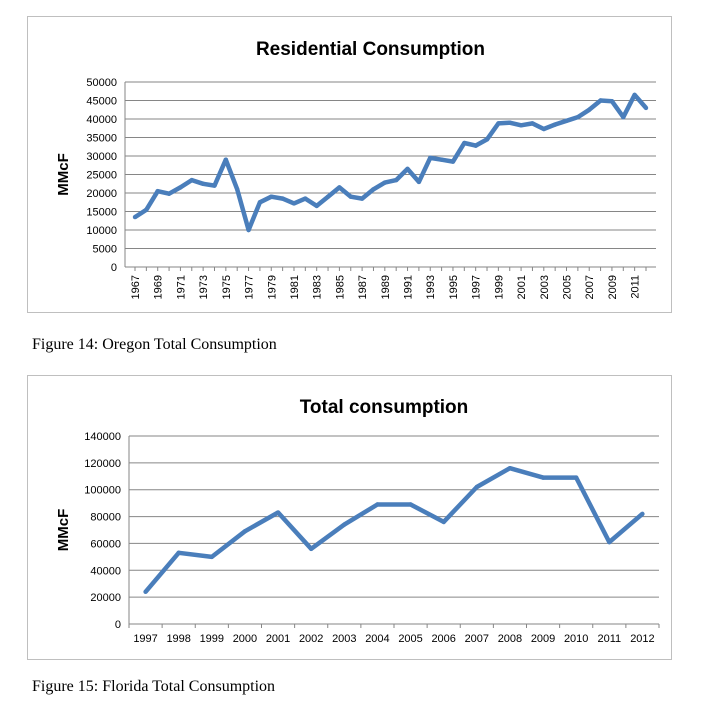 This screenshot has width=704, height=727. What do you see at coordinates (105, 544) in the screenshot?
I see `y-tick-label: 60000` at bounding box center [105, 544].